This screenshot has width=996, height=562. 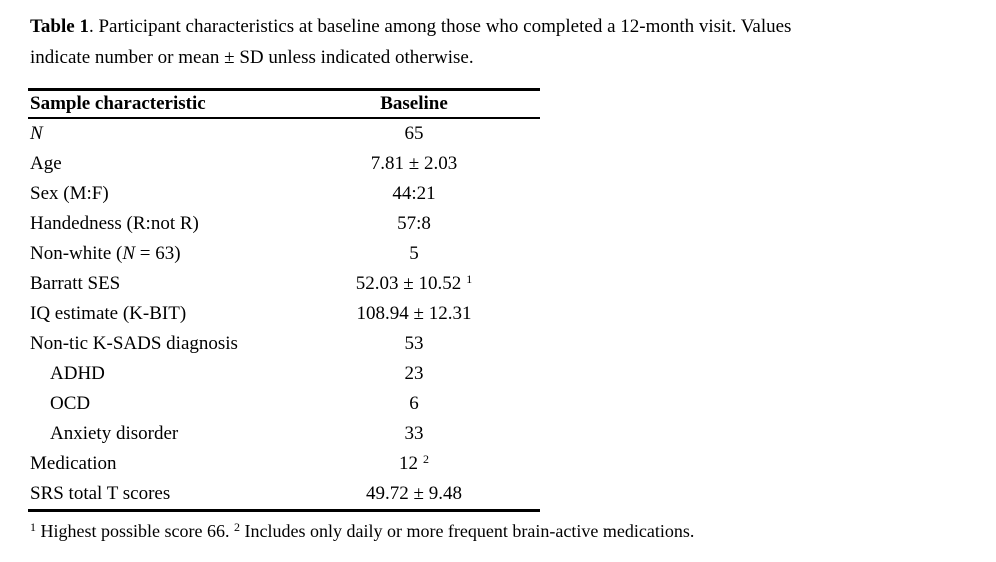 What do you see at coordinates (36, 133) in the screenshot?
I see `row-label: N` at bounding box center [36, 133].